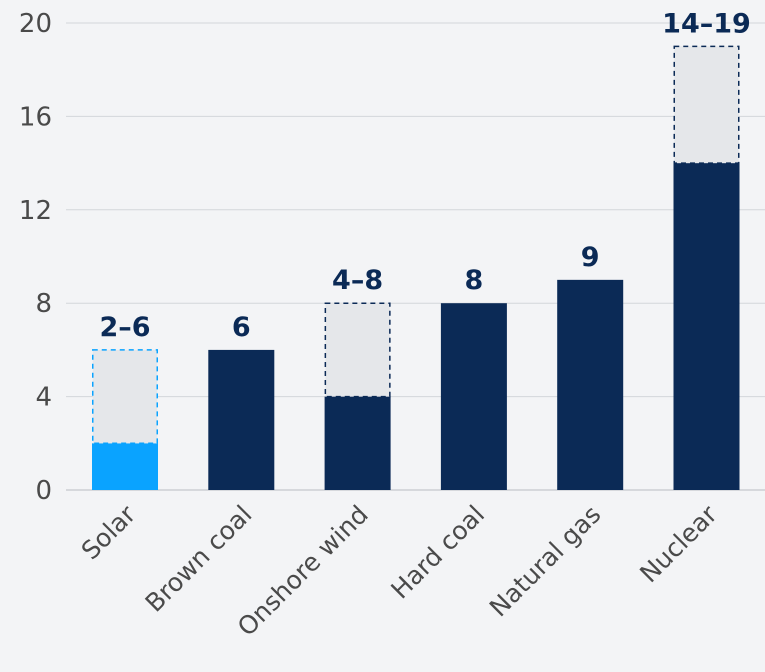 This screenshot has height=672, width=765. I want to click on x-tick-label-solar: Solar, so click(109, 532).